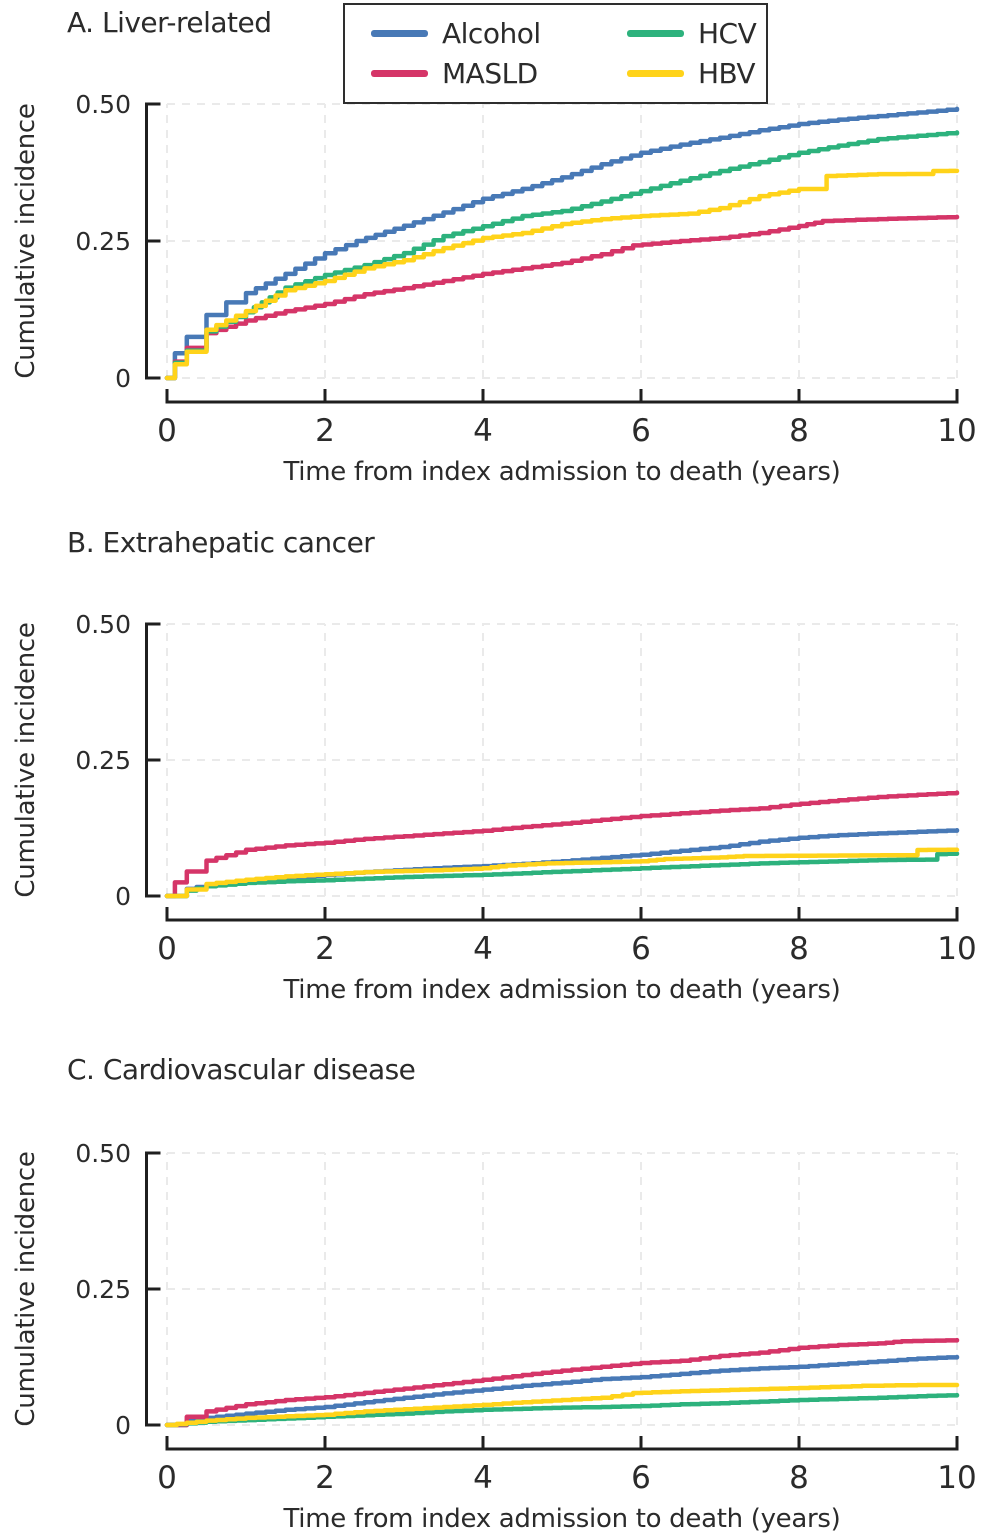 The height and width of the screenshot is (1539, 981). Describe the element at coordinates (696, 73) in the screenshot. I see `legend-entry-hbv: HBV` at that location.